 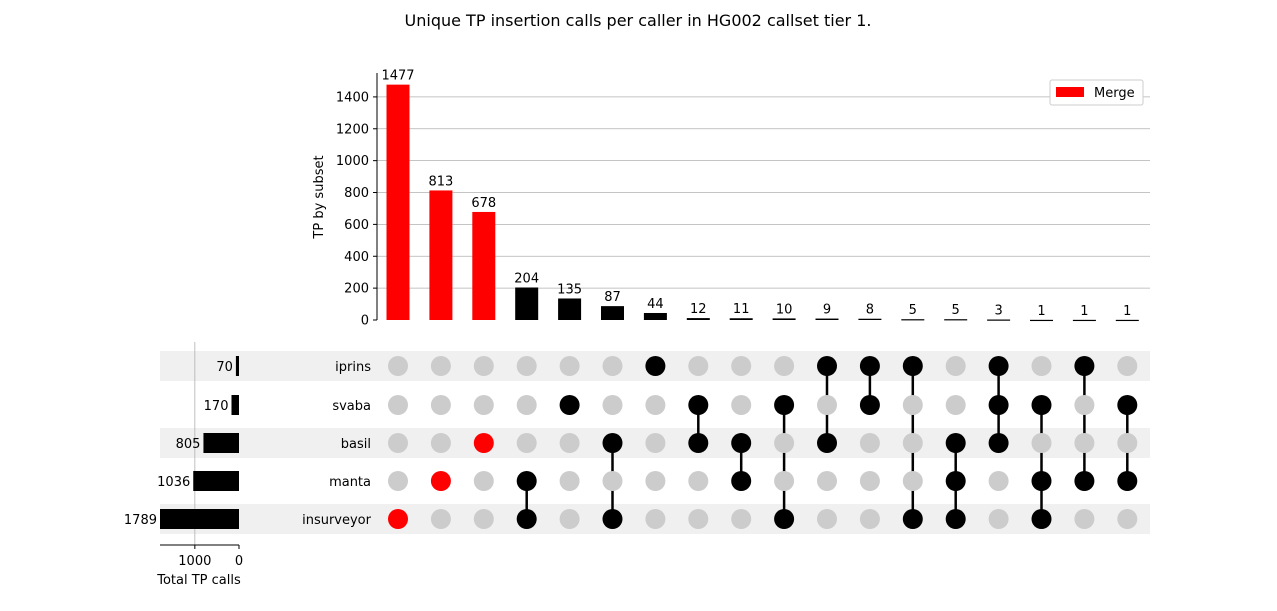 What do you see at coordinates (655, 304) in the screenshot?
I see `subset-bar-label: 44` at bounding box center [655, 304].